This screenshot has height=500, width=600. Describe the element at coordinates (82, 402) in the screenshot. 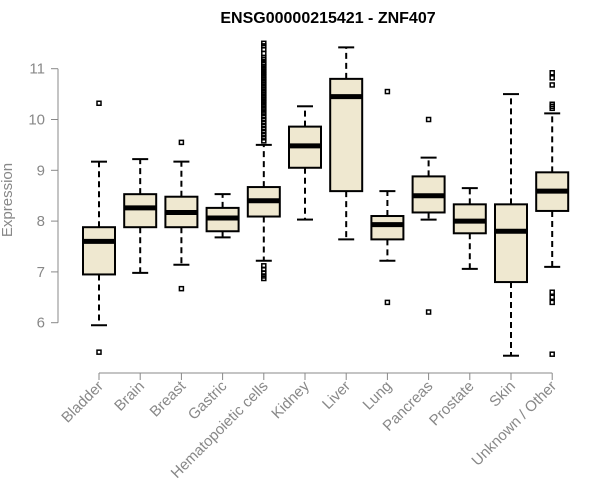

I see `x-tick-label: Bladder` at that location.